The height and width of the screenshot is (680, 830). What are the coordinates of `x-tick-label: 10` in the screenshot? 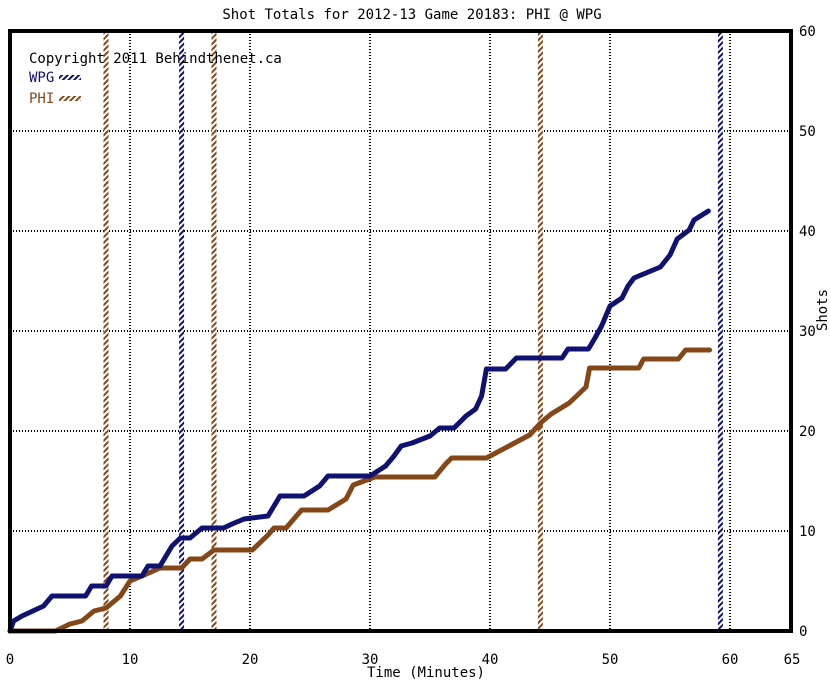 It's located at (130, 660).